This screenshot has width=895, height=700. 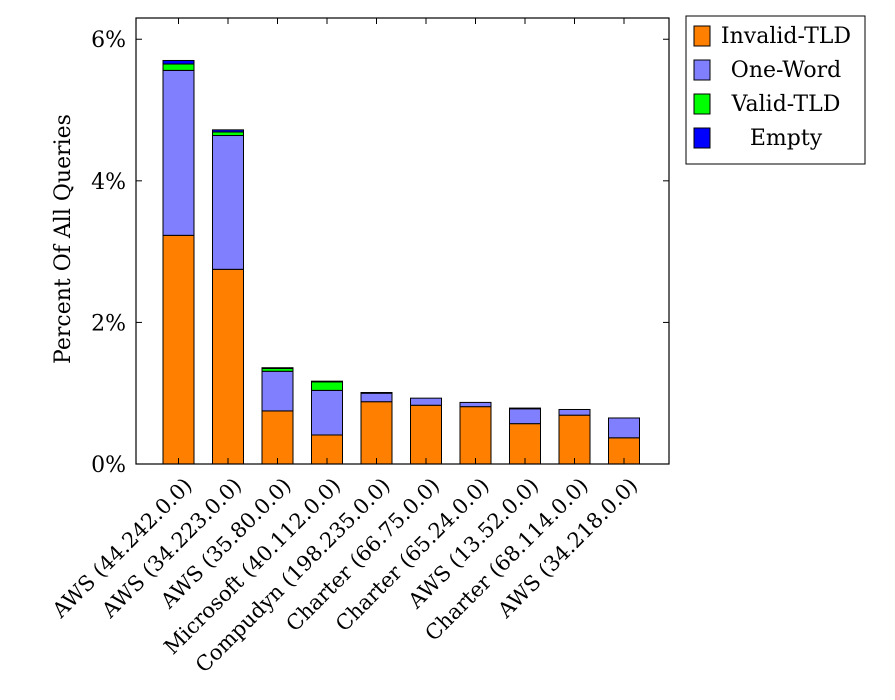 I want to click on y-tick-label: 6%, so click(x=108, y=40).